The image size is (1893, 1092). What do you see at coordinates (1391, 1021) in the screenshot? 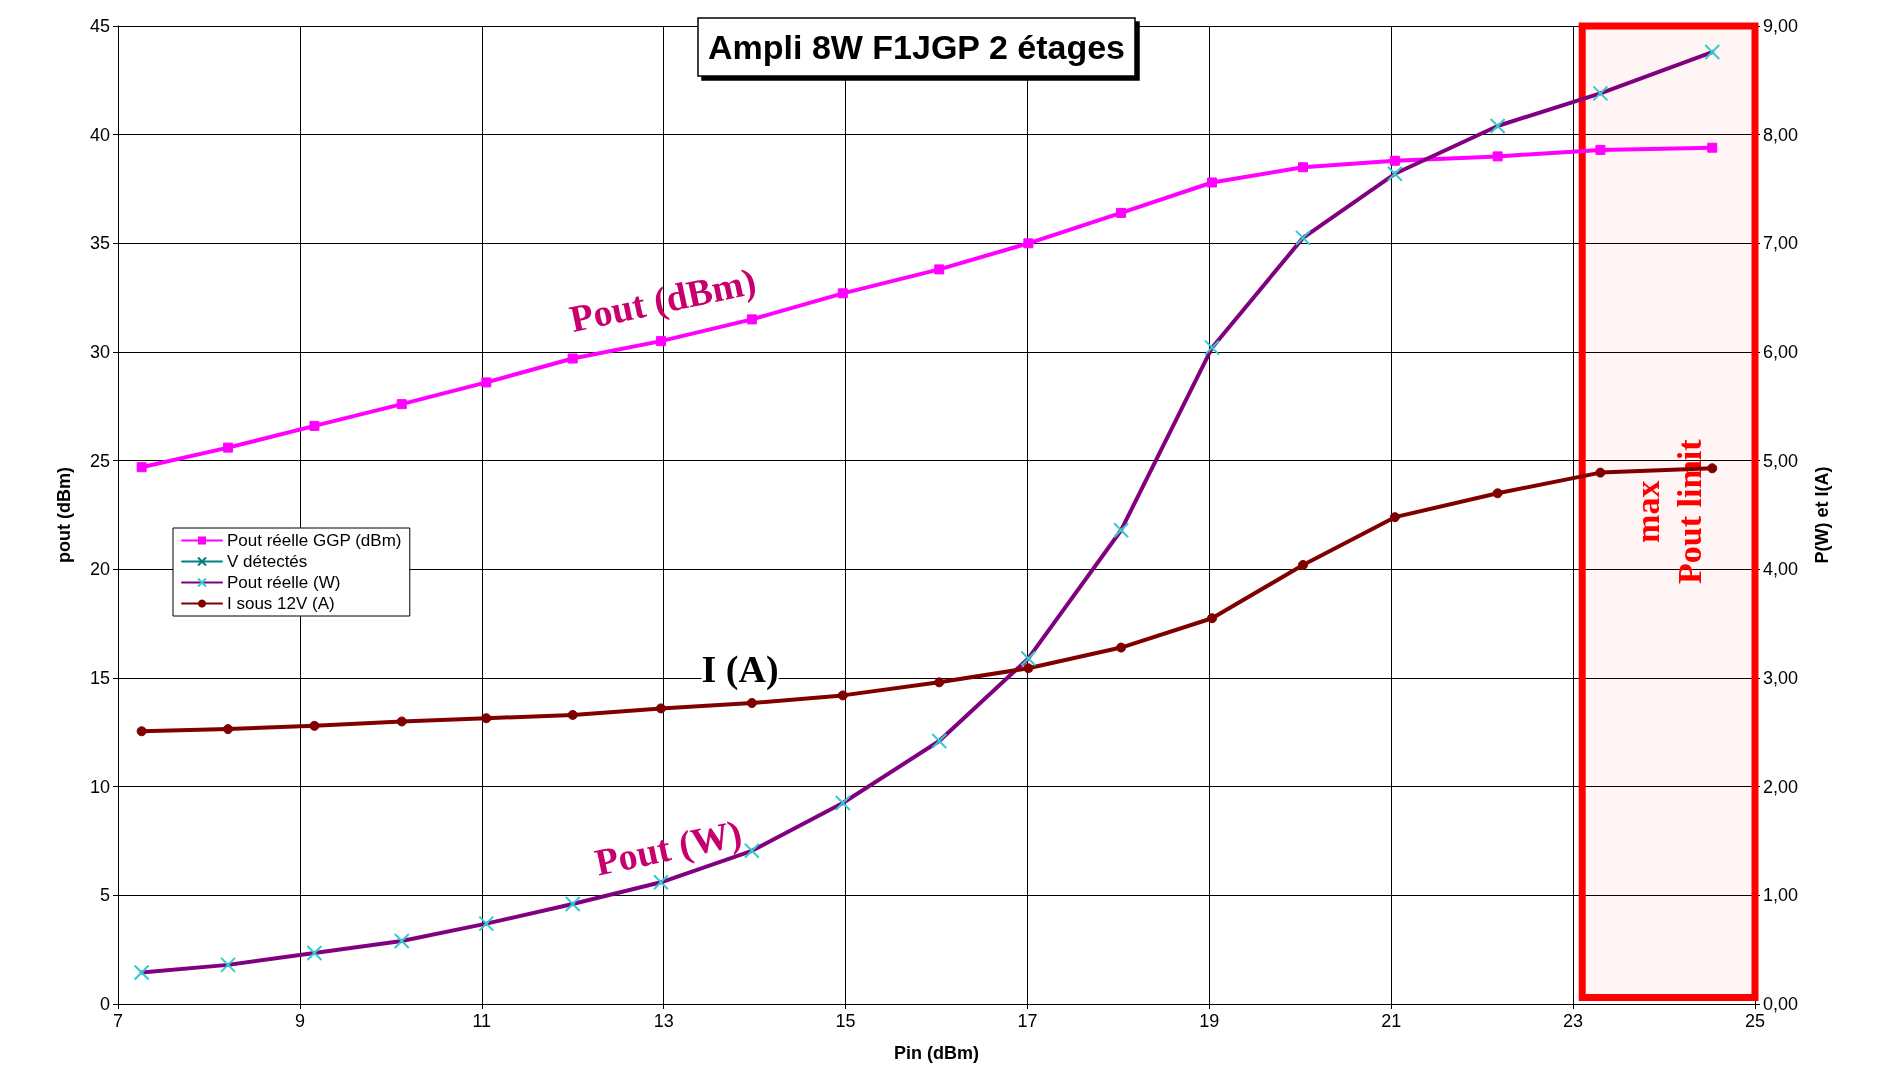
I see `x-tick-label: 21` at bounding box center [1391, 1021].